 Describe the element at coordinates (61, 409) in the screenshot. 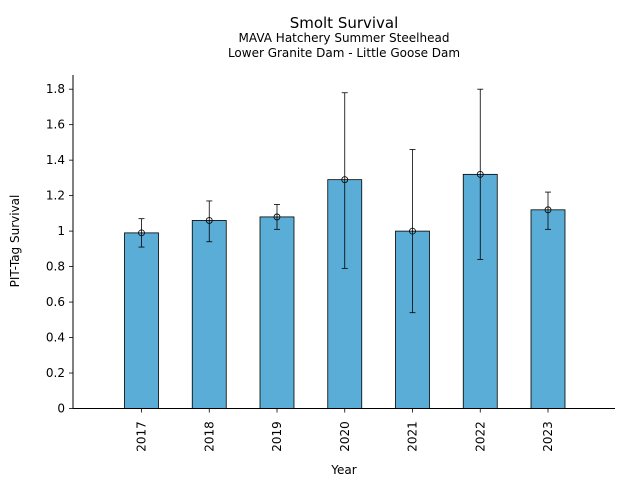

I see `y-tick-label-0: 0` at that location.